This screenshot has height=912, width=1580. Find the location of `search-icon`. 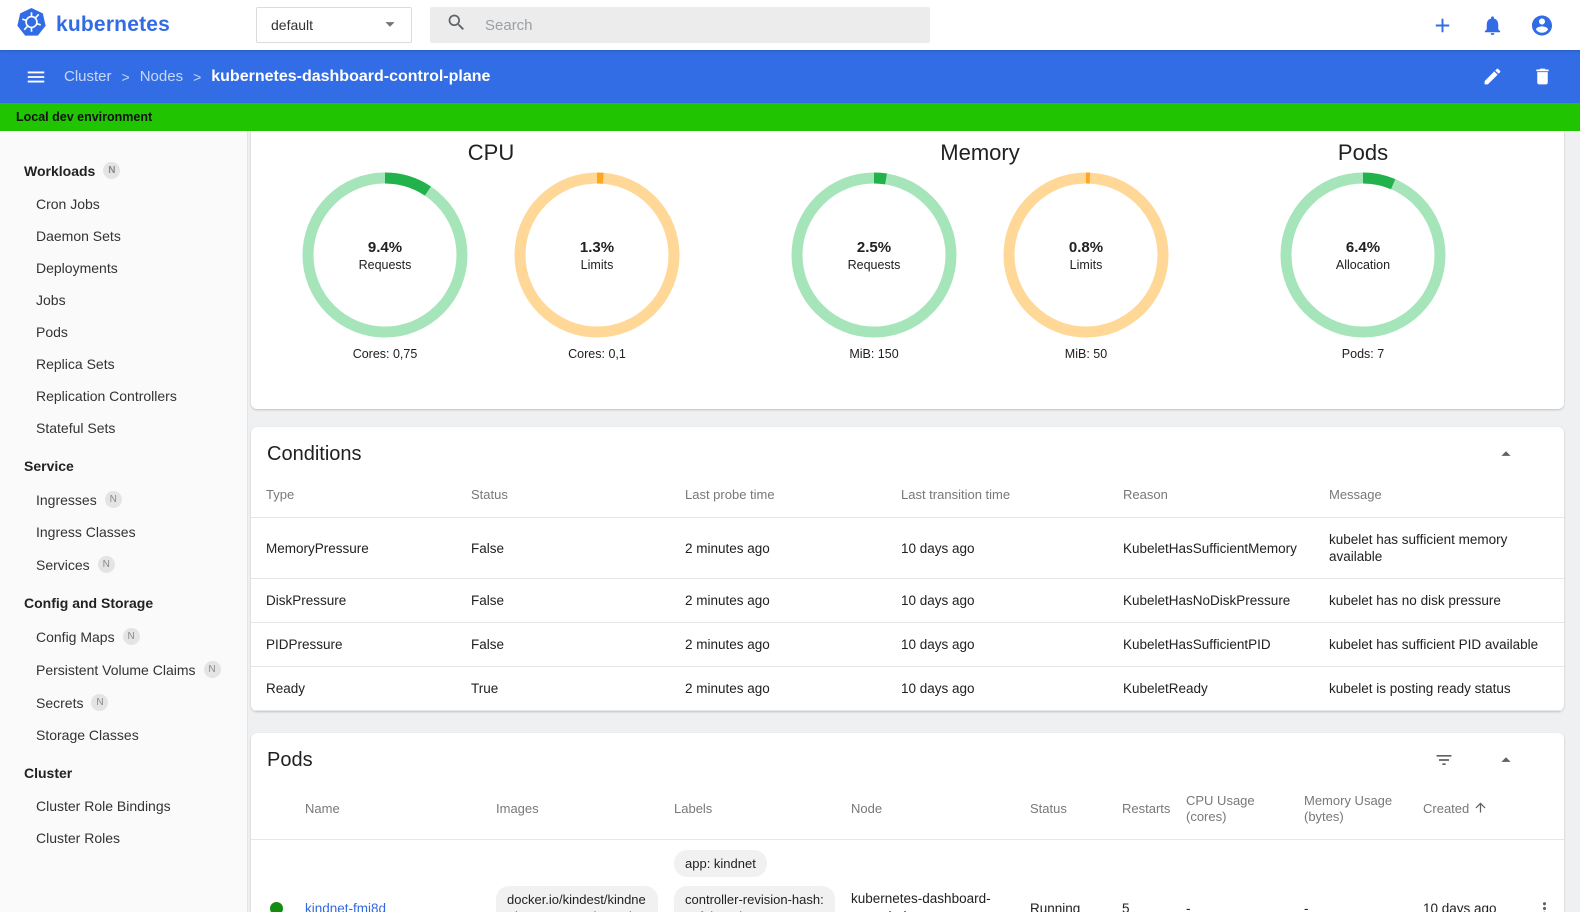

search-icon is located at coordinates (456, 25).